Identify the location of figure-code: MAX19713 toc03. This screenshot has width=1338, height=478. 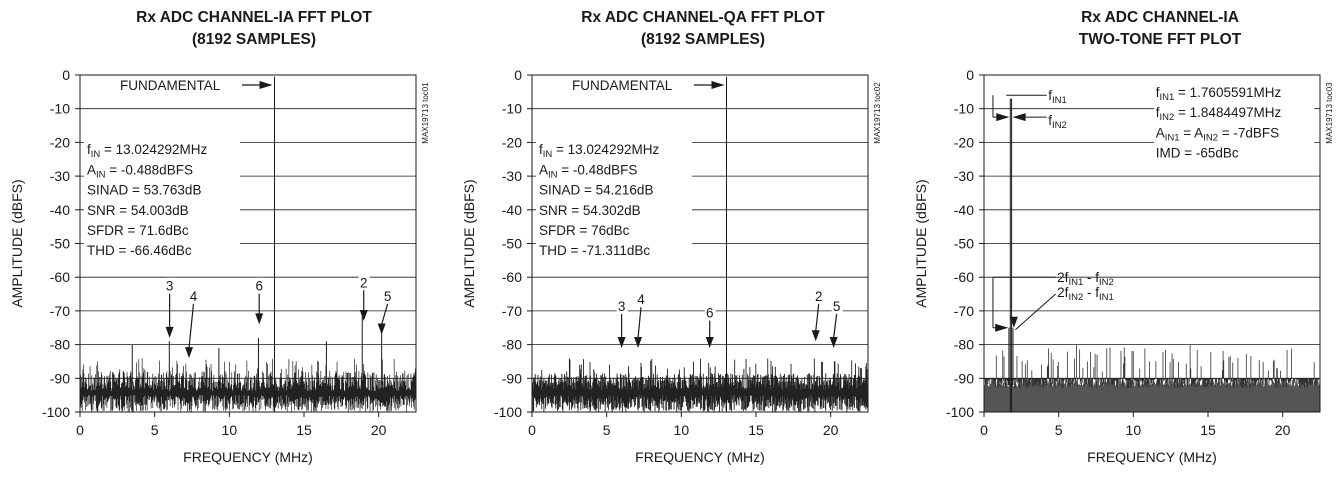
(1329, 113).